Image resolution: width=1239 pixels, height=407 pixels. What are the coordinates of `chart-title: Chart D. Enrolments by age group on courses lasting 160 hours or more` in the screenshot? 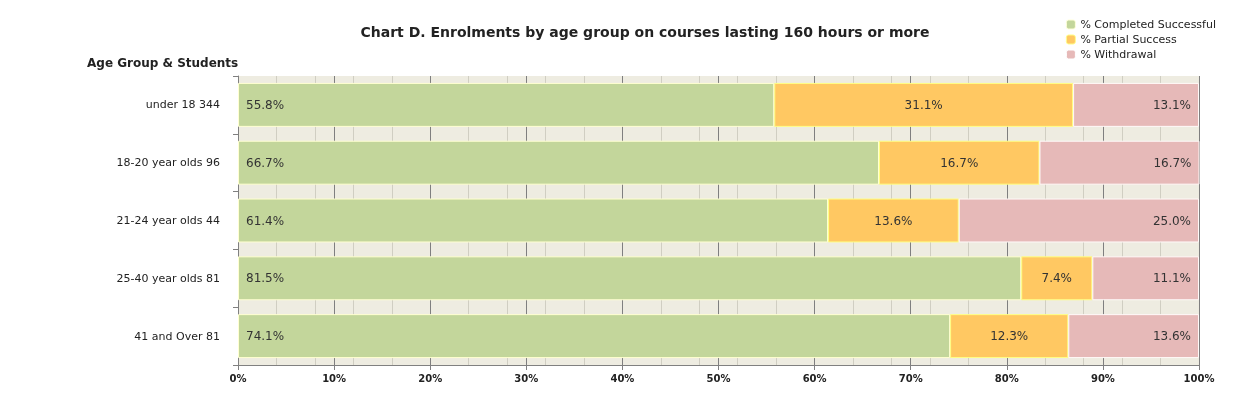 It's located at (645, 32).